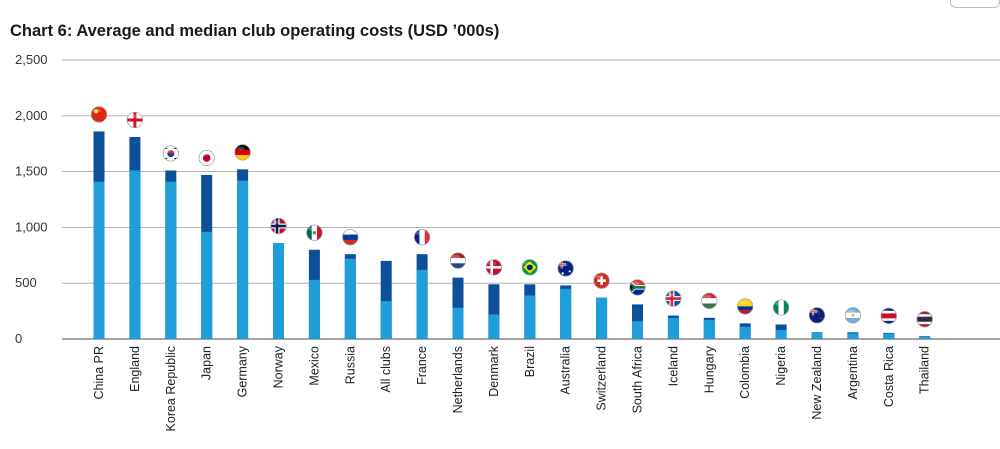  What do you see at coordinates (242, 152) in the screenshot?
I see `germany-flag-icon` at bounding box center [242, 152].